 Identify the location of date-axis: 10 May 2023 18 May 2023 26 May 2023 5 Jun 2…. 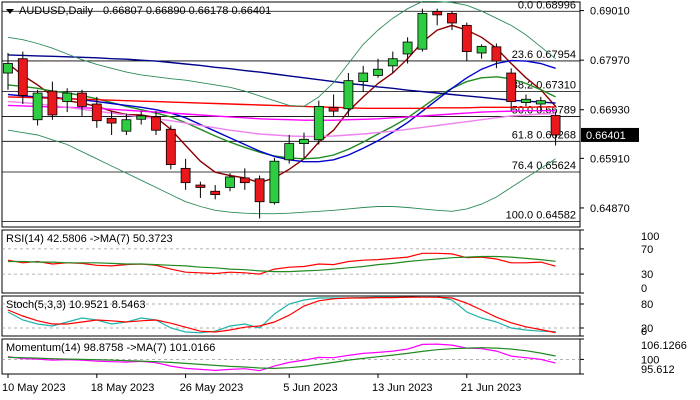
(261, 384).